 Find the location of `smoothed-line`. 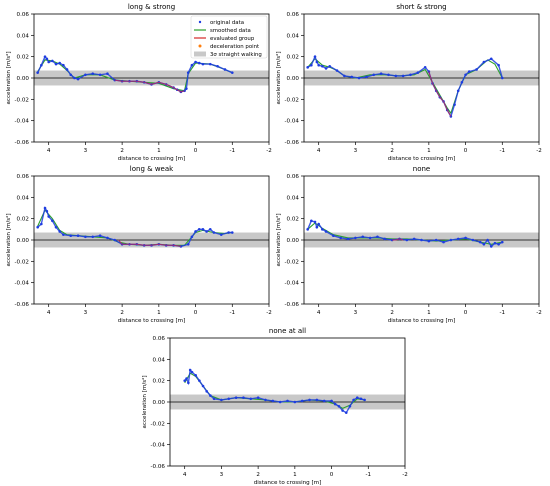

smoothed-line is located at coordinates (405, 86).